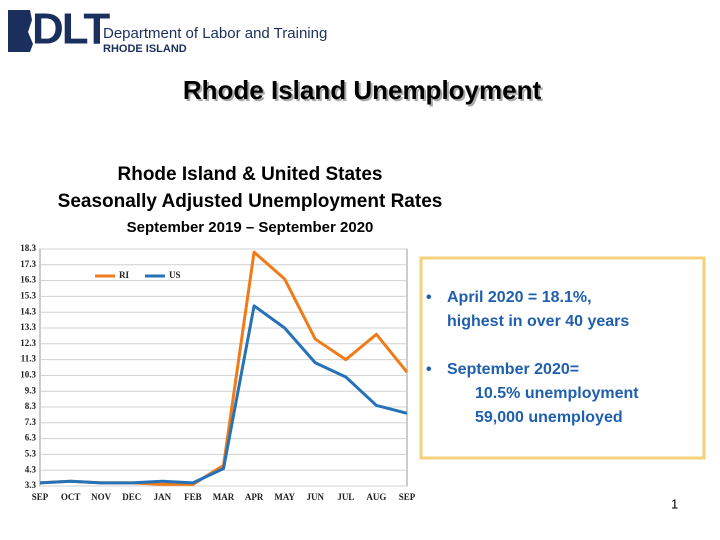 The width and height of the screenshot is (720, 540). I want to click on x-tick-label: OCT, so click(71, 497).